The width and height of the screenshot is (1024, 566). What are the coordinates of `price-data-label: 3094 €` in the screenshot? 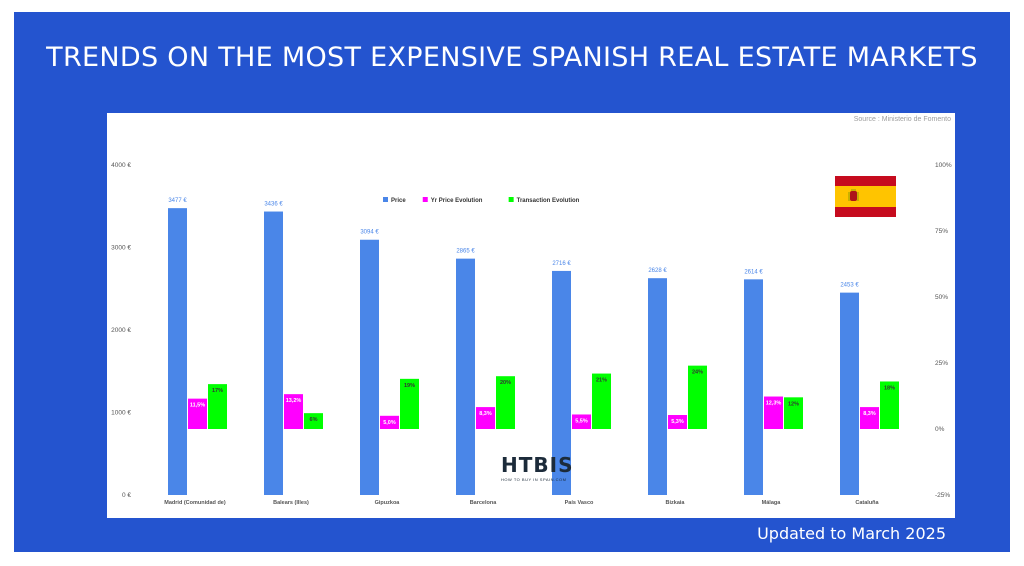 It's located at (369, 233).